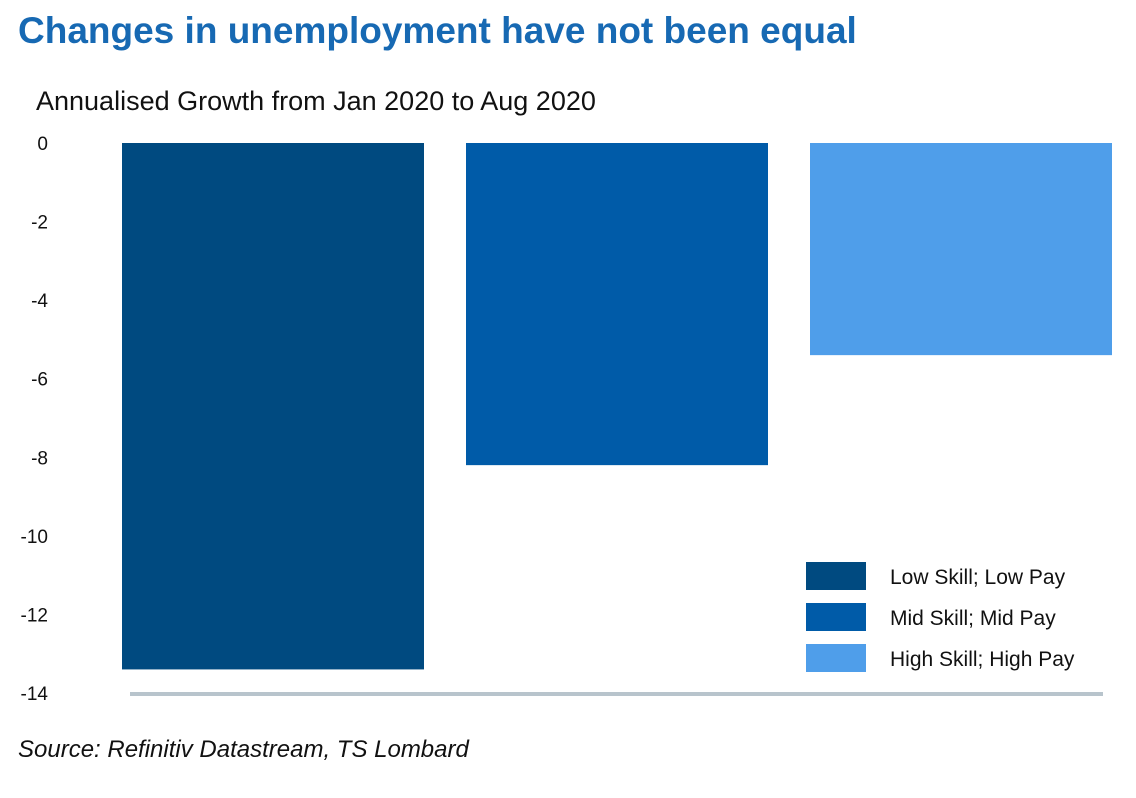 The height and width of the screenshot is (798, 1136). I want to click on legend-label-2: Mid Skill; Mid Pay, so click(973, 618).